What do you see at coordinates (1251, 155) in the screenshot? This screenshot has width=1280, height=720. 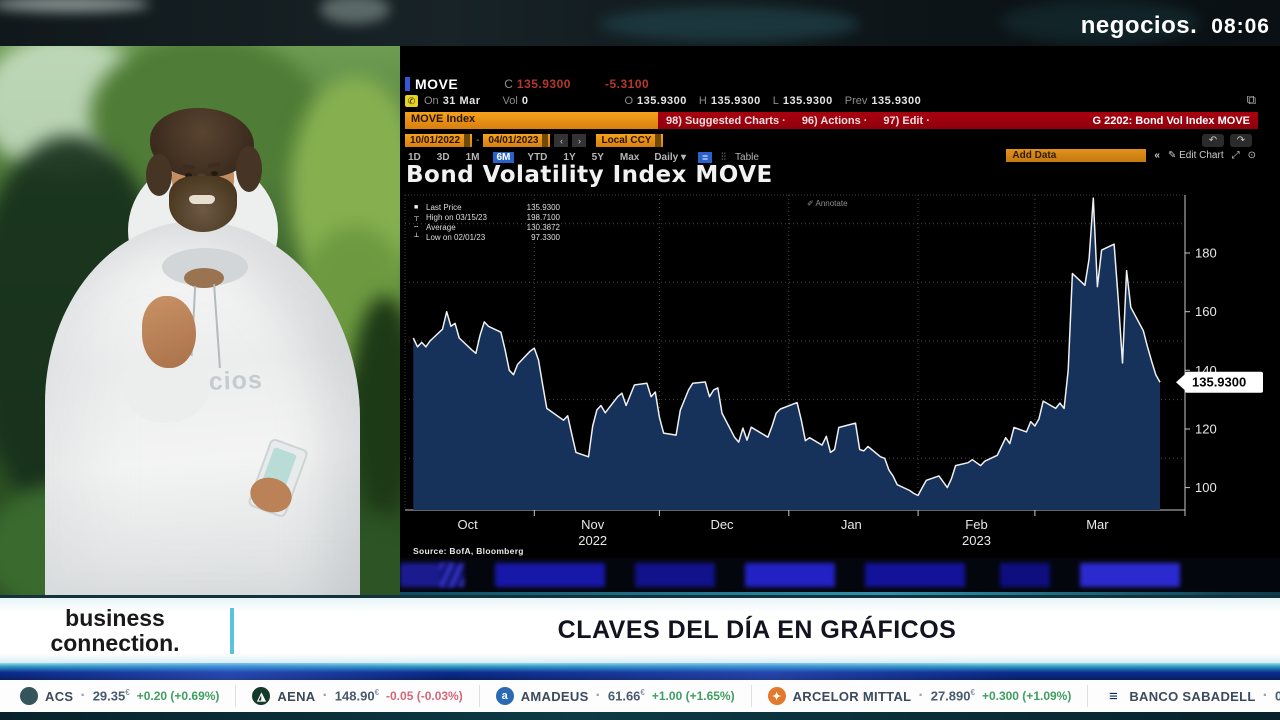 I see `settings-icon: ⊙` at bounding box center [1251, 155].